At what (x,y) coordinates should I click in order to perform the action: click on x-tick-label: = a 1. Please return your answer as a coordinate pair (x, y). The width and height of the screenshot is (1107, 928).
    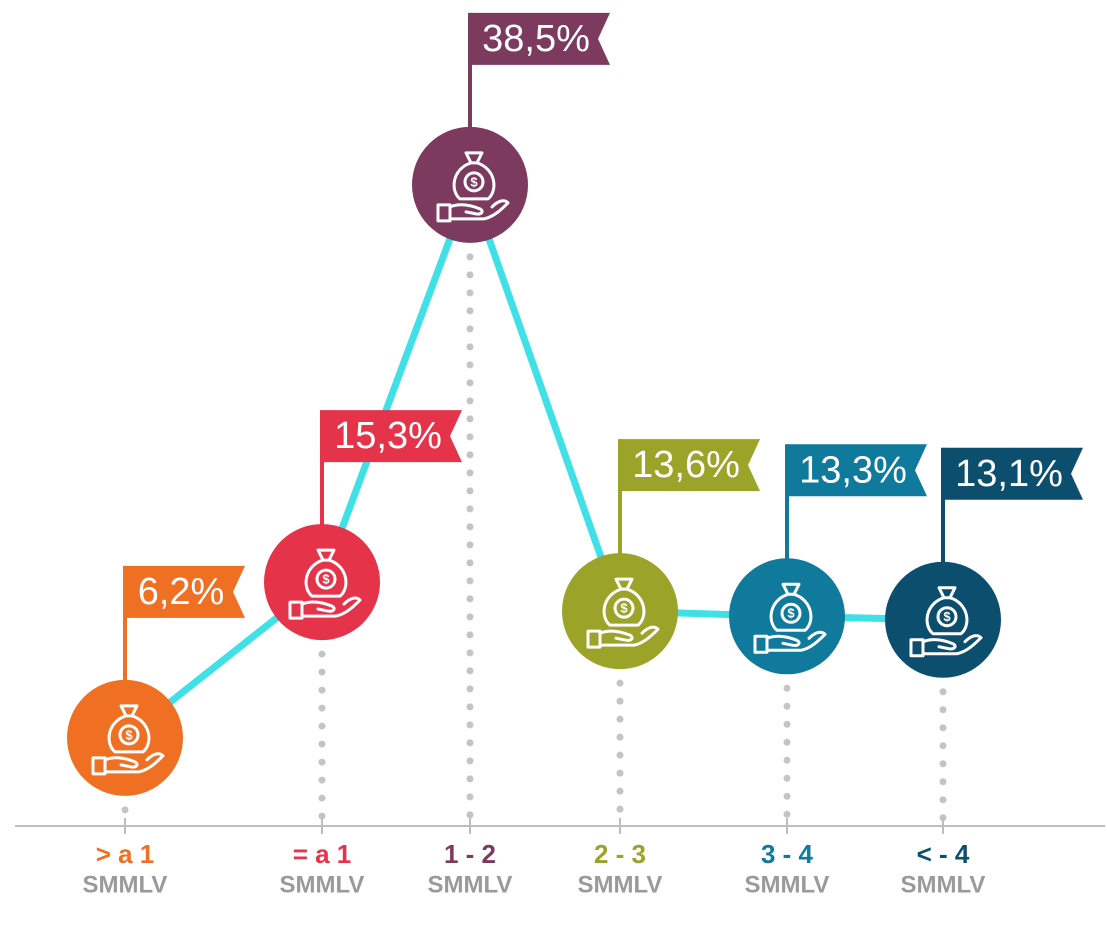
    Looking at the image, I should click on (322, 854).